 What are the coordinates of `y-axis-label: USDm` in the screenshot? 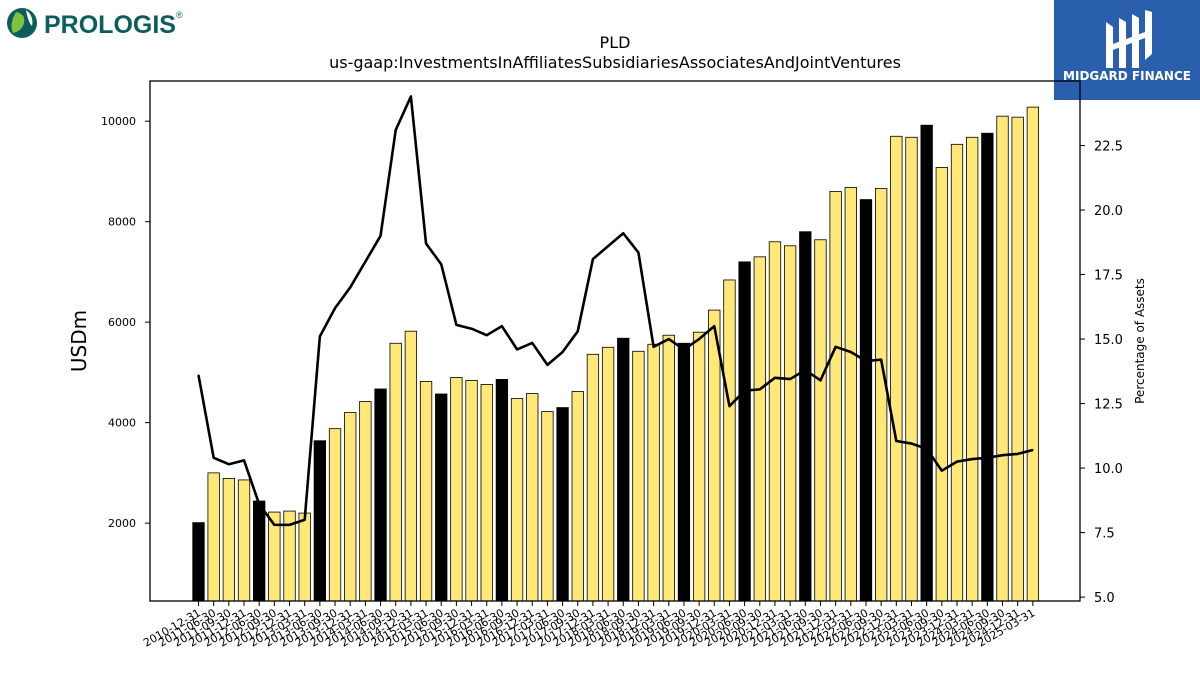 It's located at (79, 341).